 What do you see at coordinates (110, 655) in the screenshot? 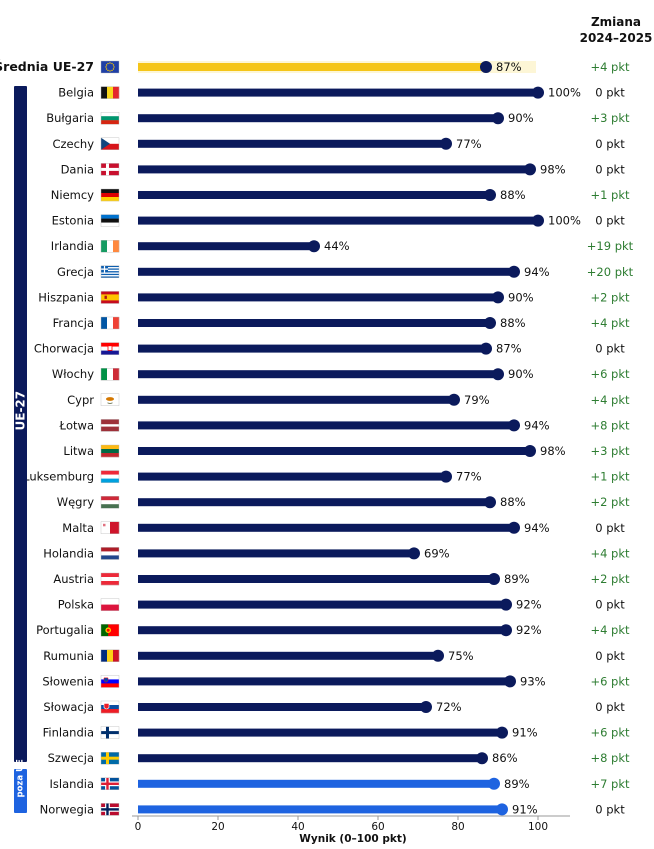
I see `flag-icon-ro` at bounding box center [110, 655].